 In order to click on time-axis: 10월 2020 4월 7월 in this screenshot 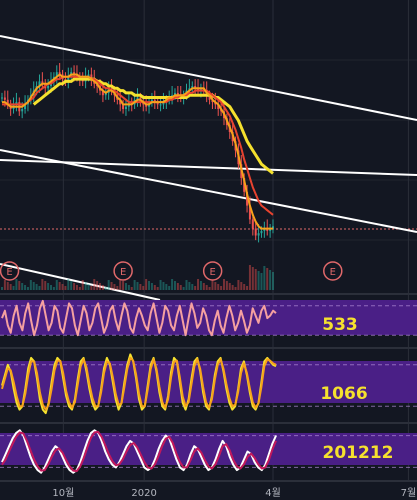, I will do `click(234, 493)`.